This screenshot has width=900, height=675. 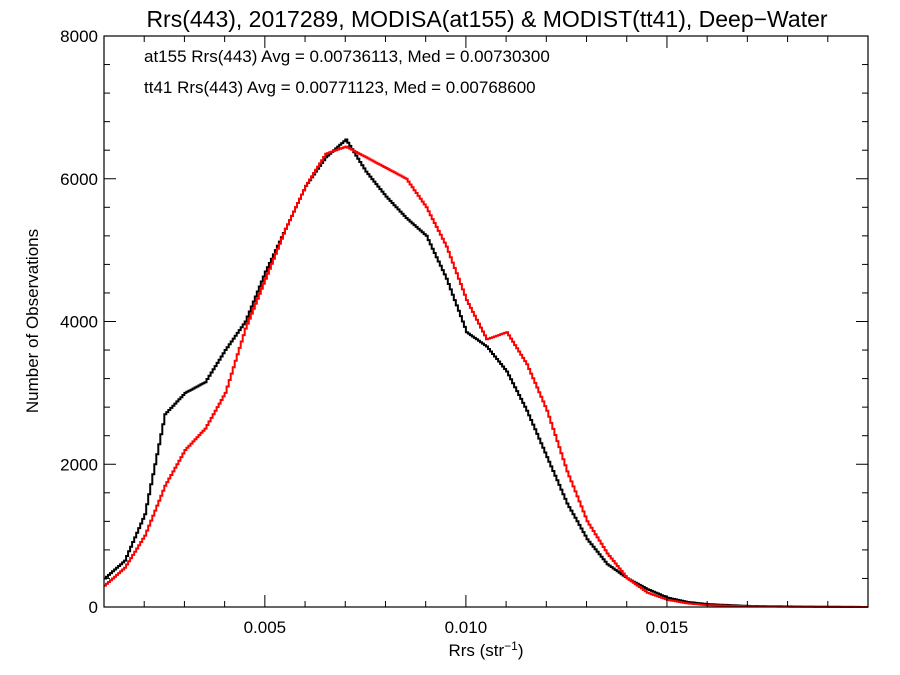 I want to click on y-tick-label: 0, so click(x=93, y=607).